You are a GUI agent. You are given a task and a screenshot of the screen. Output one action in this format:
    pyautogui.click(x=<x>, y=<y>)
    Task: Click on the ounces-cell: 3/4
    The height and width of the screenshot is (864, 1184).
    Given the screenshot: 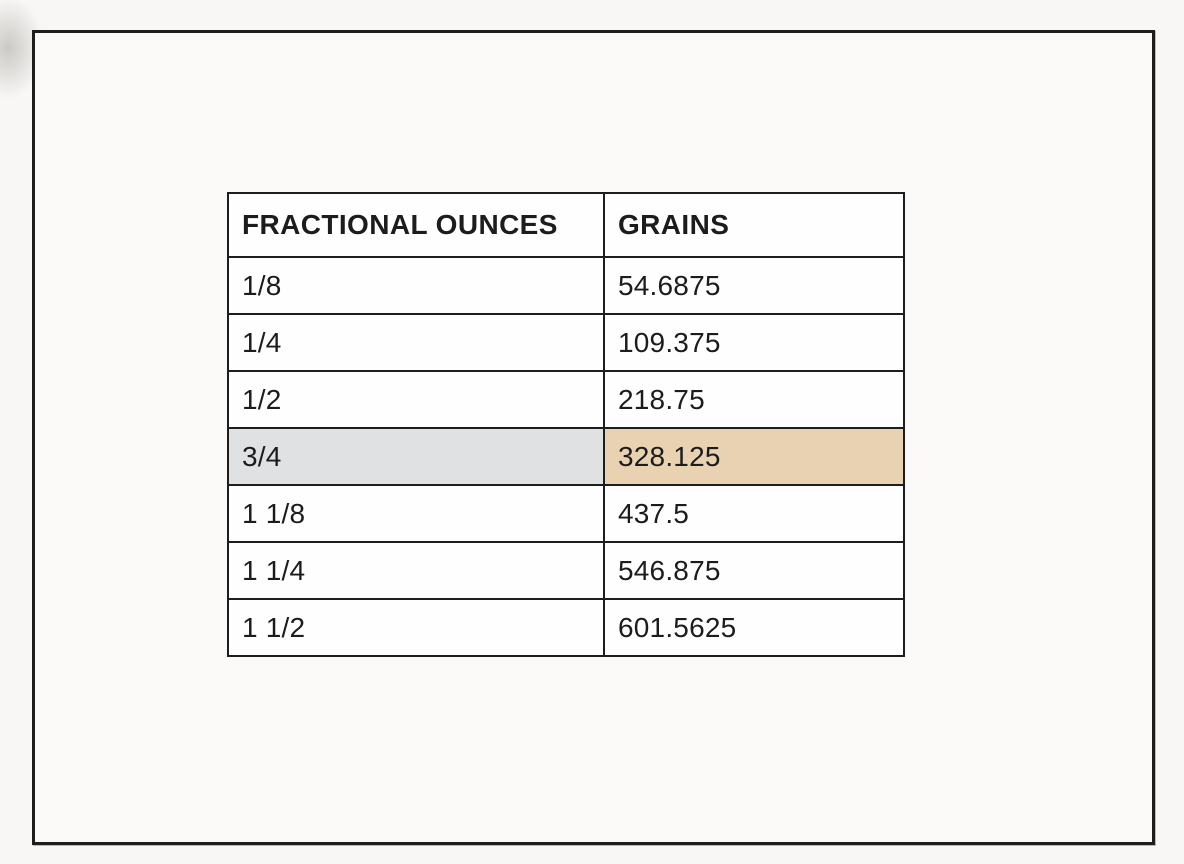 What is the action you would take?
    pyautogui.click(x=416, y=456)
    